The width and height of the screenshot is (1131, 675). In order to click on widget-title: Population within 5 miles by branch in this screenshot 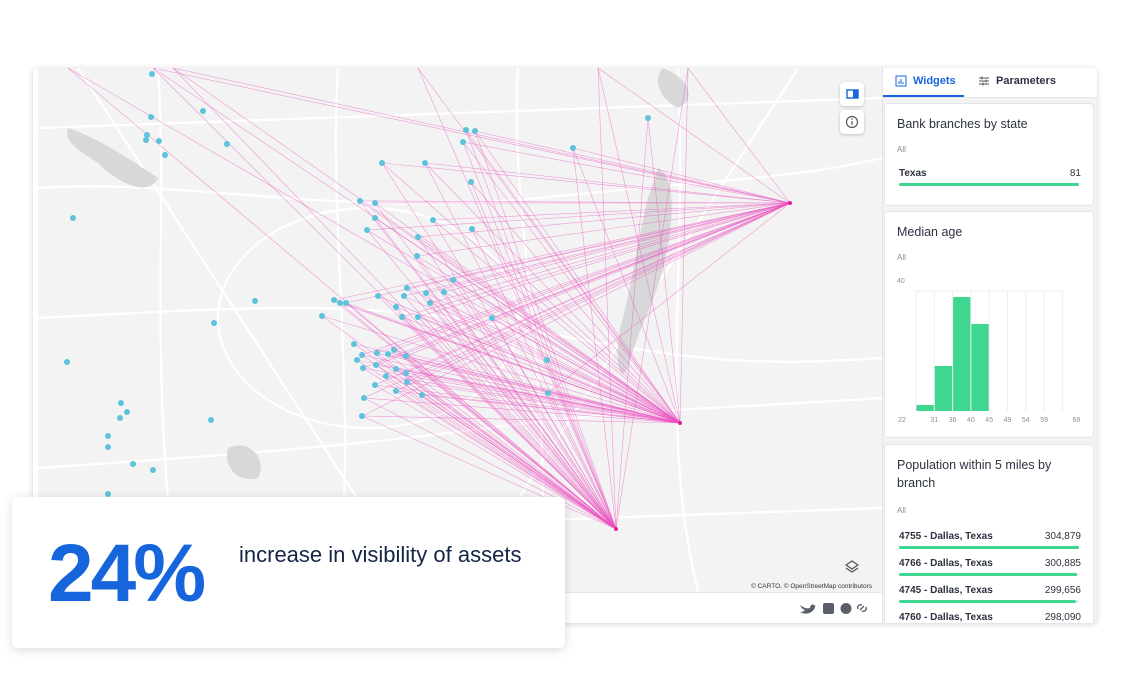, I will do `click(974, 474)`.